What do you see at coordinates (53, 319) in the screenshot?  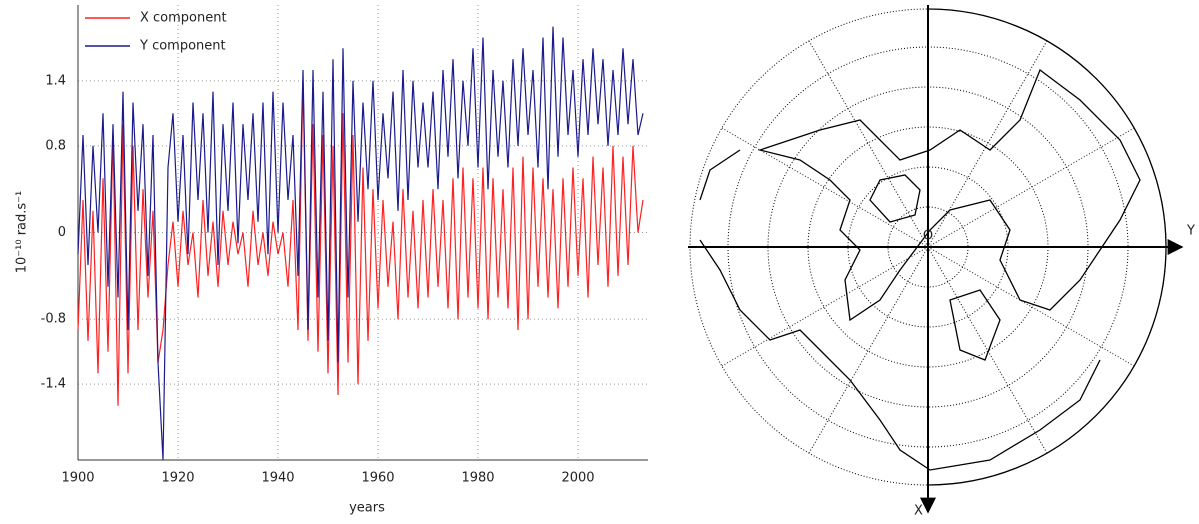 I see `y-tick-label: -0.8` at bounding box center [53, 319].